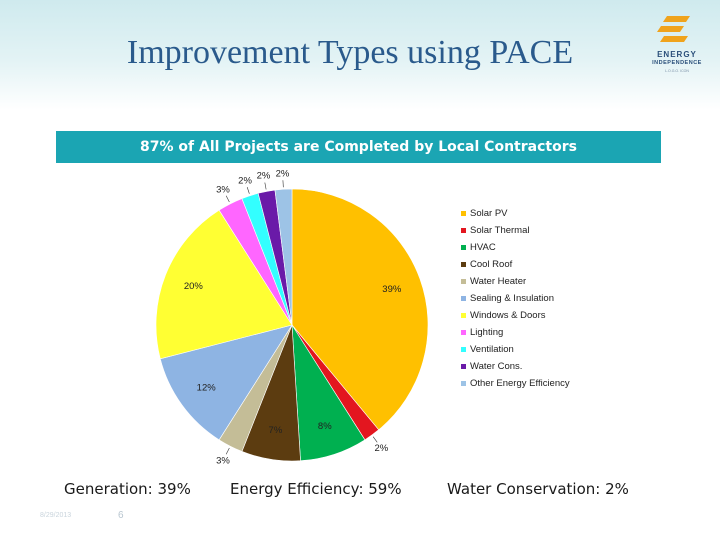 This screenshot has height=540, width=720. Describe the element at coordinates (677, 71) in the screenshot. I see `logo-text-tagline: L.O.G.O. ICON` at that location.